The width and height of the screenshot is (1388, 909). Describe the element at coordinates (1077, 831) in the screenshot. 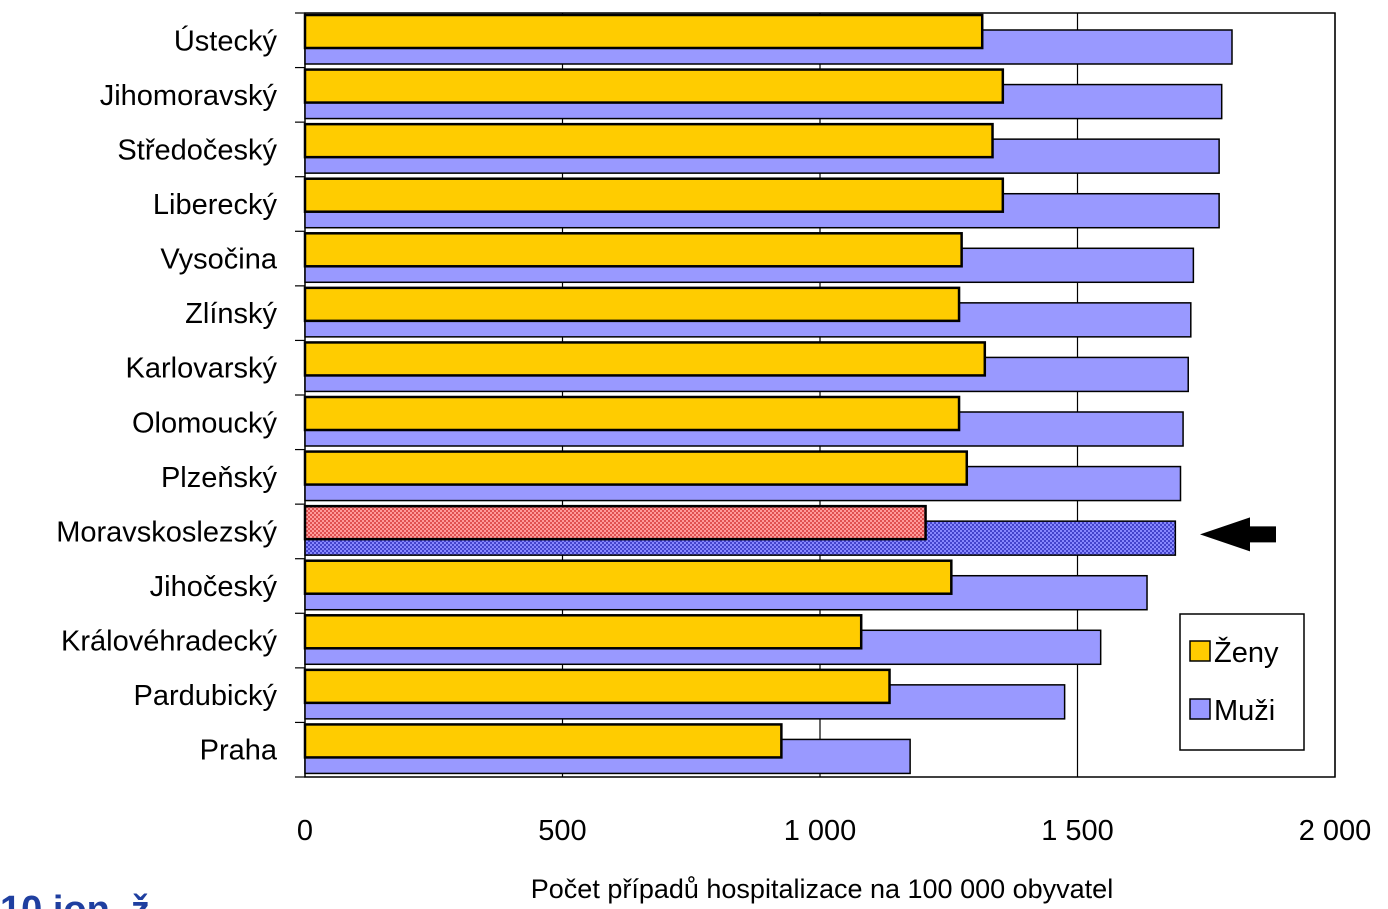

I see `x-tick-label: 1 500` at that location.